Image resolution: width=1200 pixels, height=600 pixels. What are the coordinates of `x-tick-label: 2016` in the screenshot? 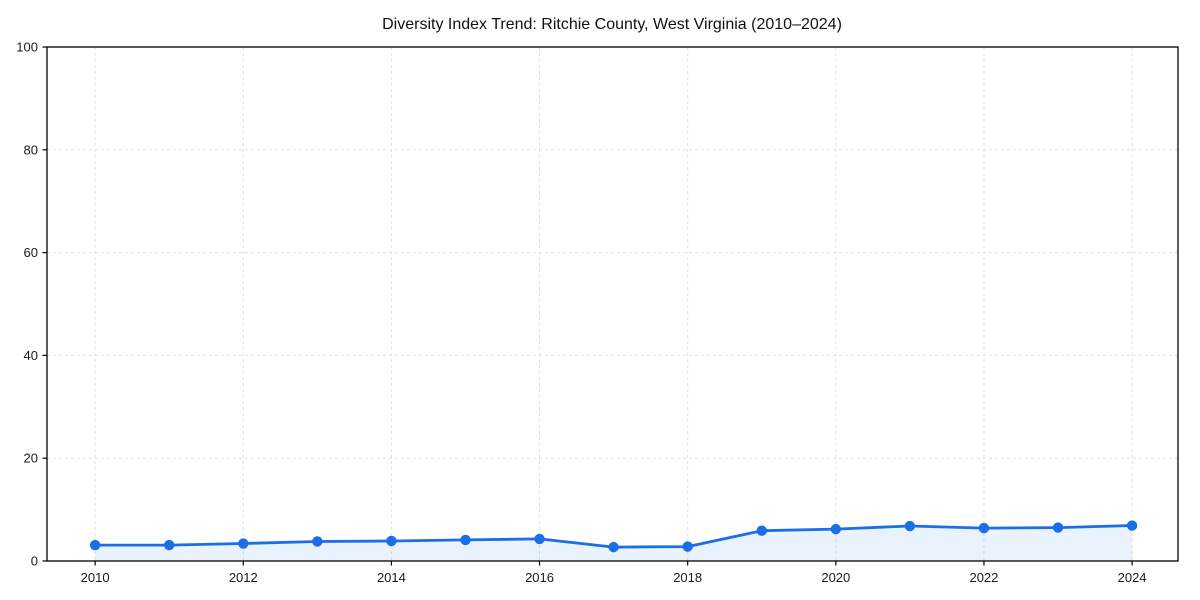 It's located at (539, 577).